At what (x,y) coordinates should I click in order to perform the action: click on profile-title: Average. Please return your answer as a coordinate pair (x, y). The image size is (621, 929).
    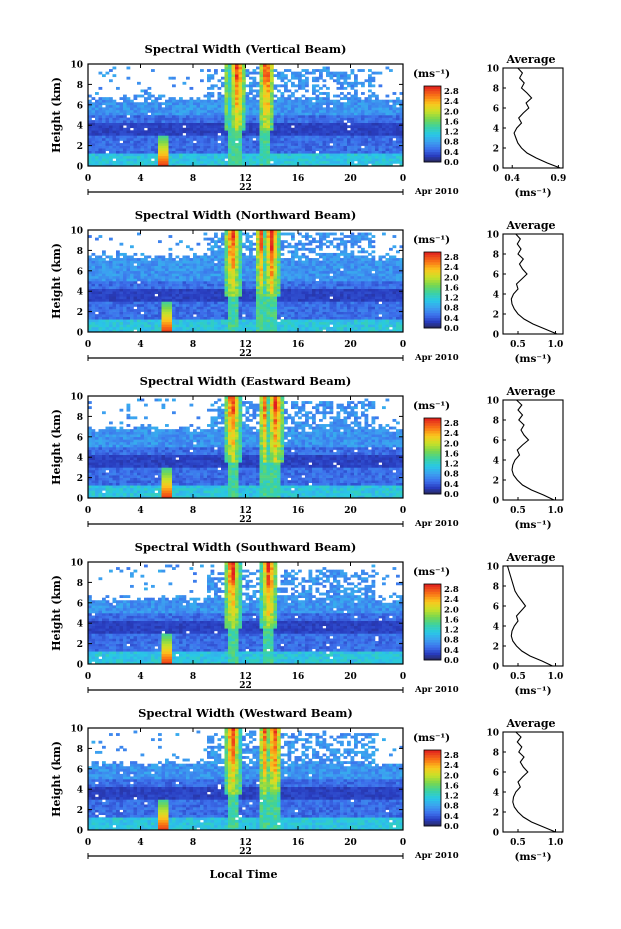
    Looking at the image, I should click on (530, 59).